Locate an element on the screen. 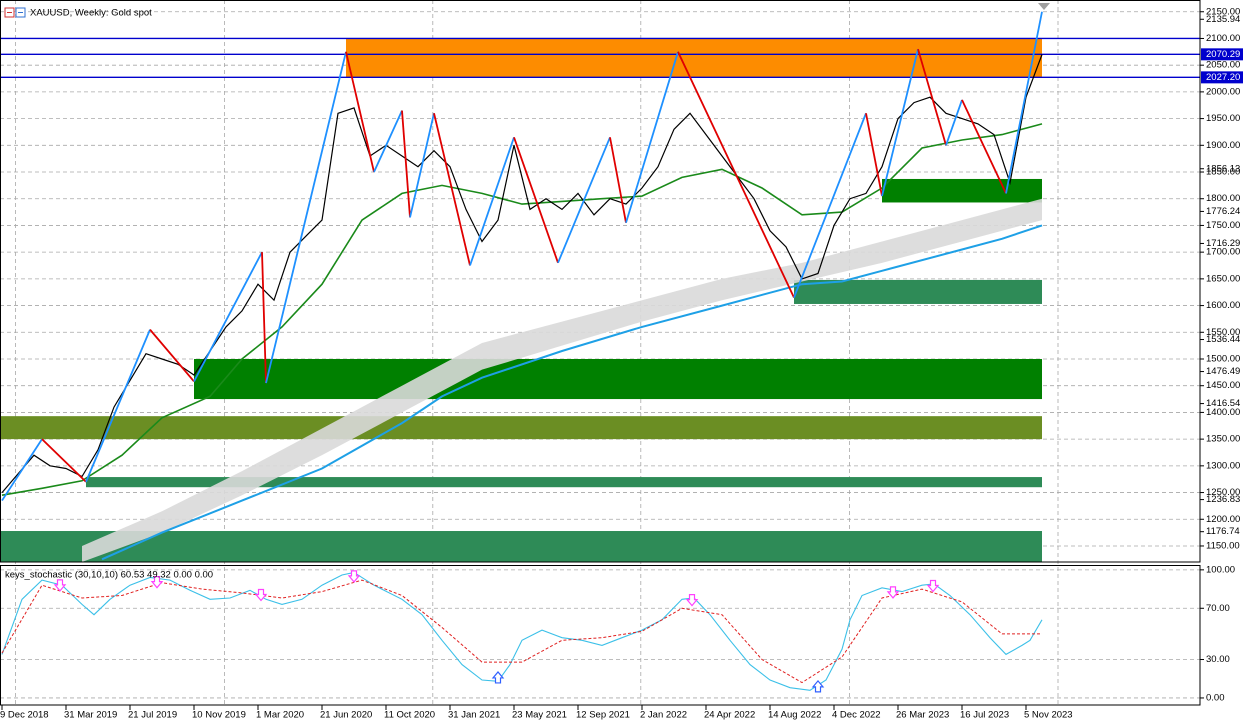 This screenshot has width=1251, height=725. price-label: 1776.24 is located at coordinates (1223, 211).